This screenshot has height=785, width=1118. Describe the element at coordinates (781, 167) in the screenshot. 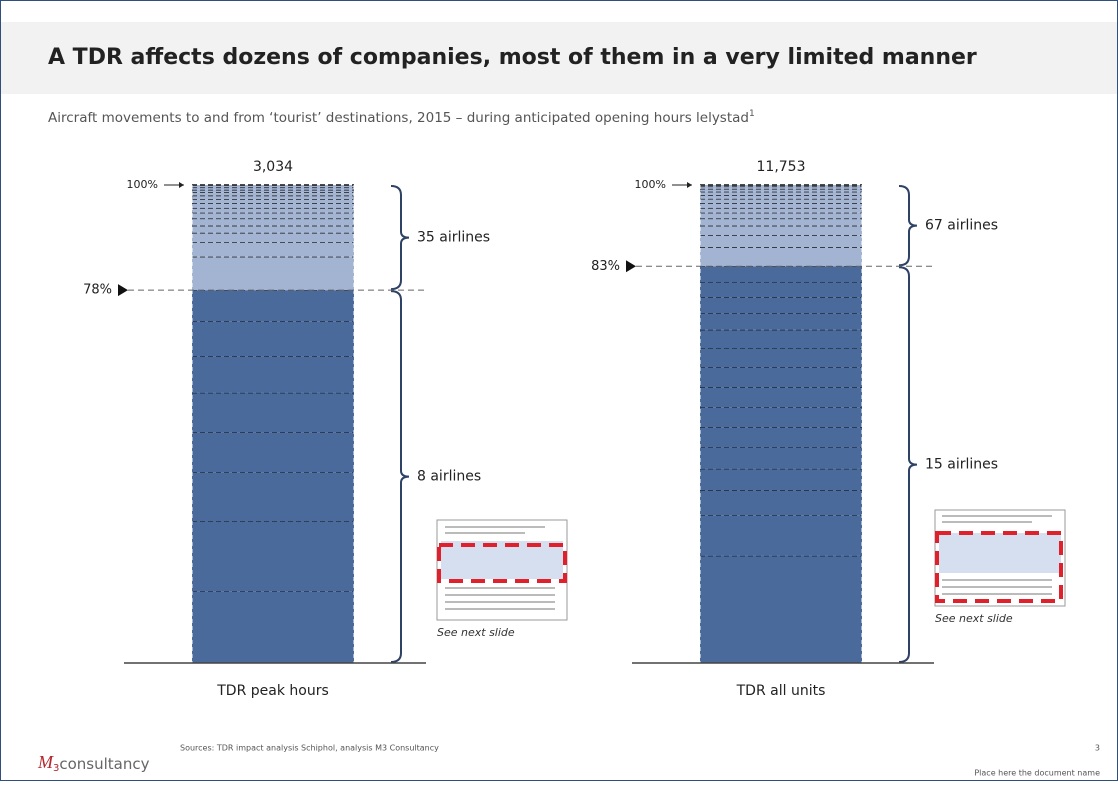

I see `total-label: 11,753` at that location.